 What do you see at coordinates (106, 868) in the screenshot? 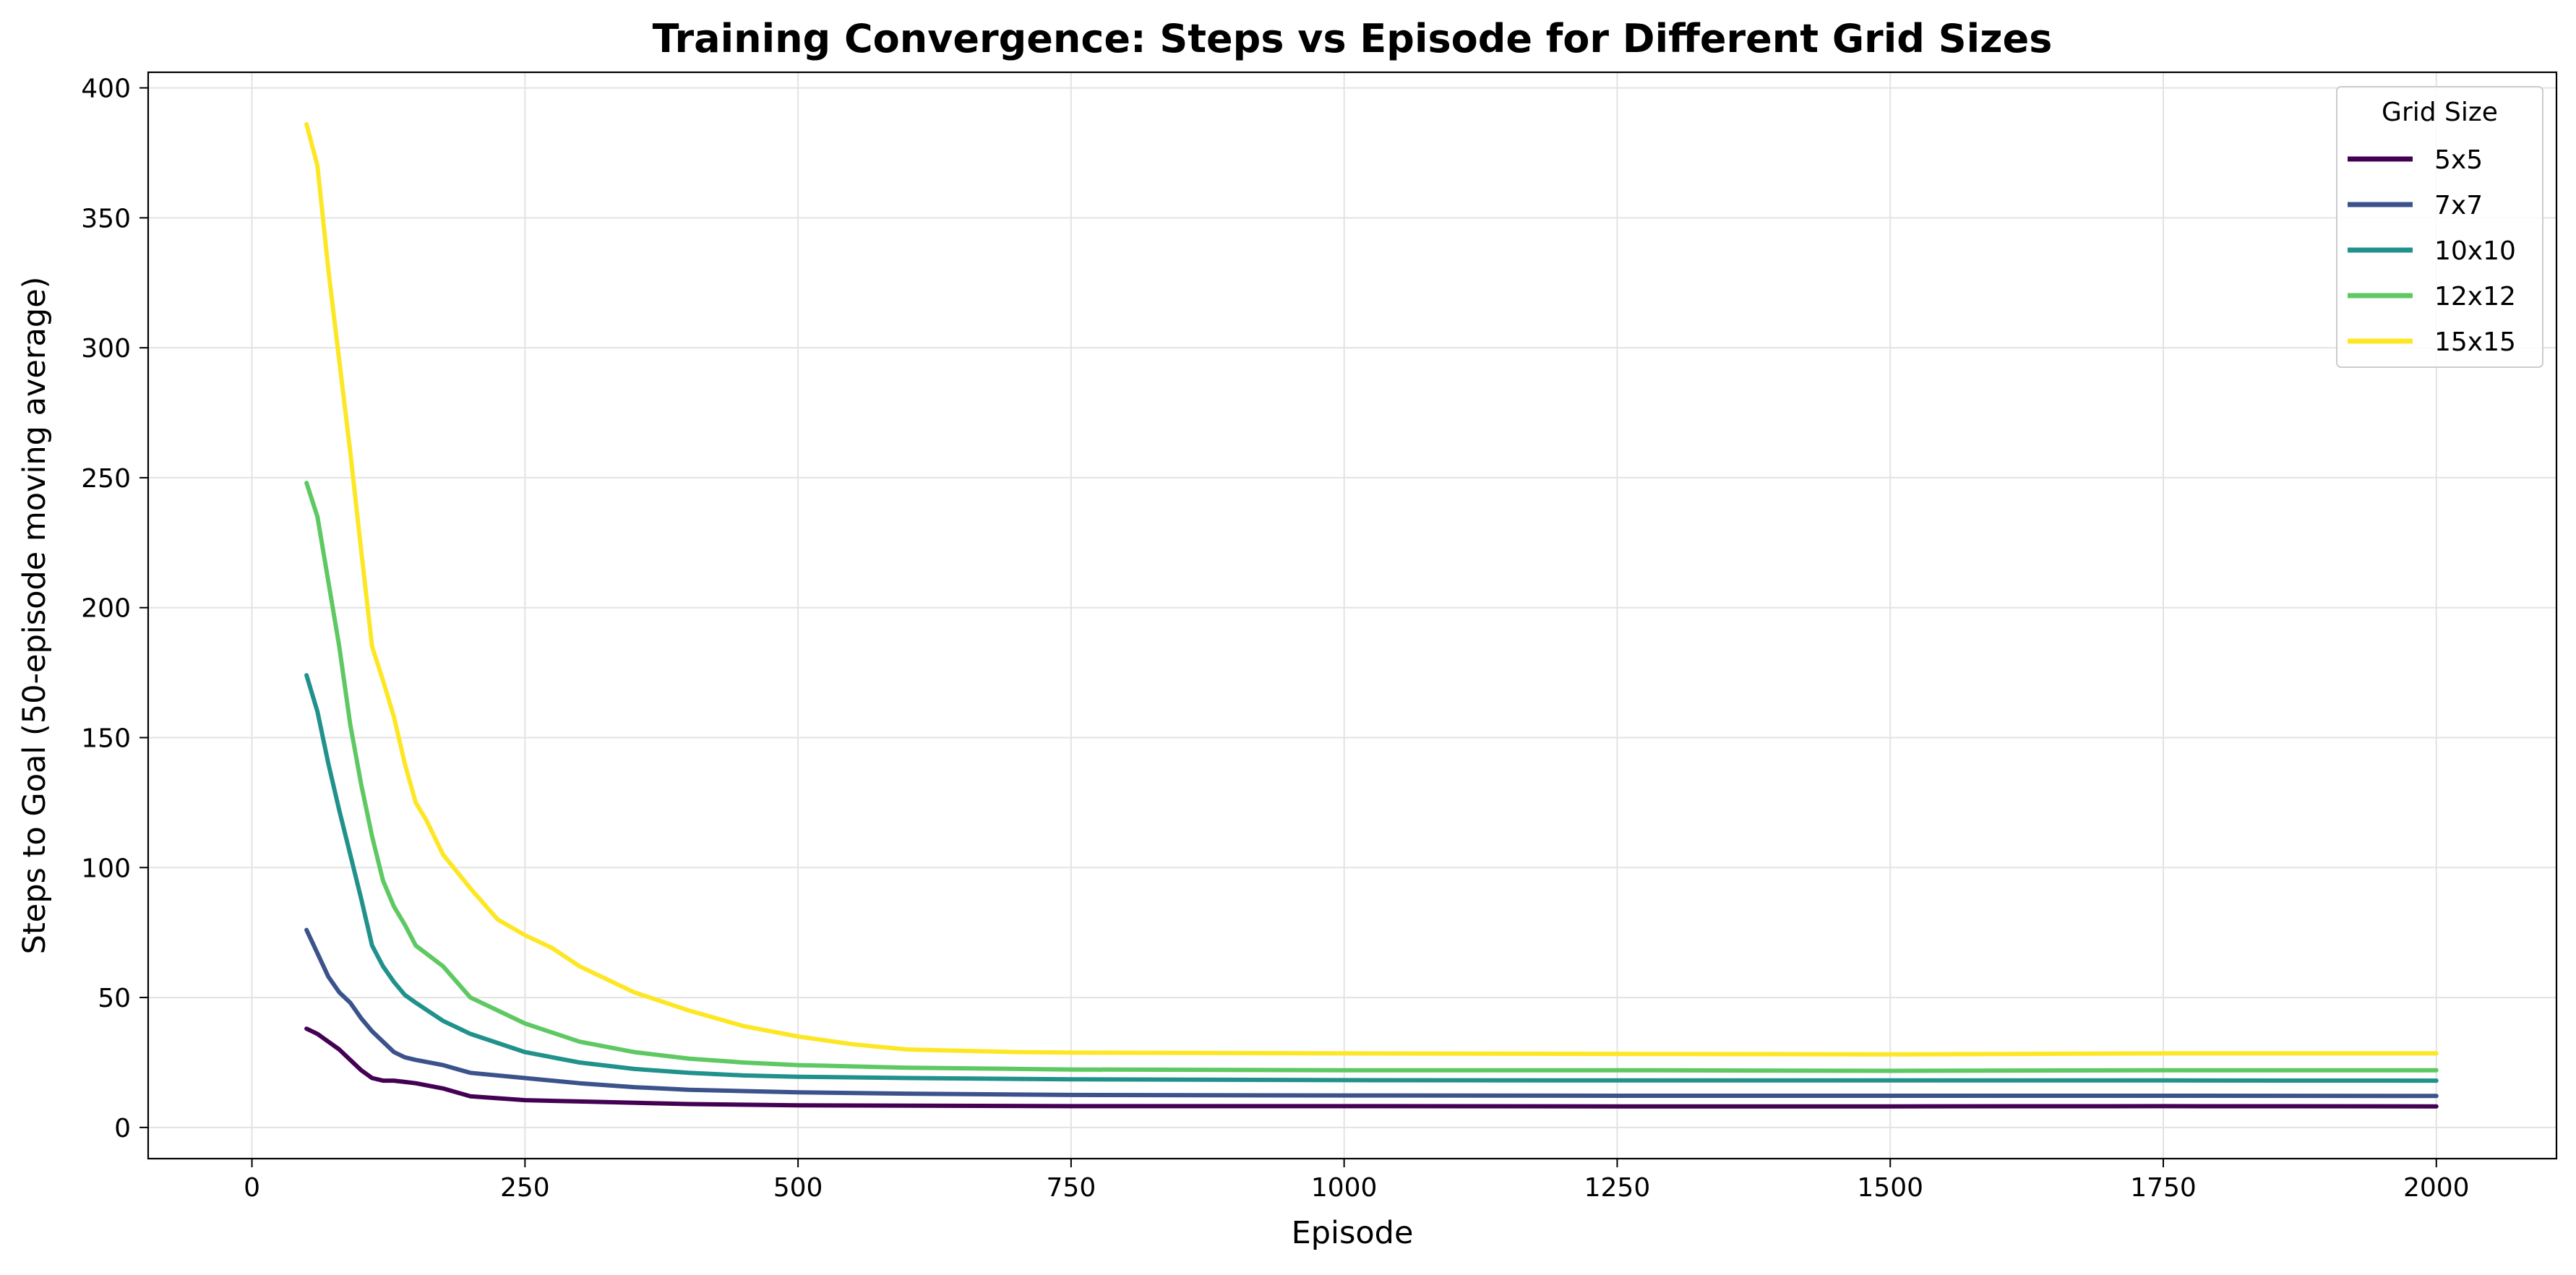
I see `y-tick-label: 100` at bounding box center [106, 868].